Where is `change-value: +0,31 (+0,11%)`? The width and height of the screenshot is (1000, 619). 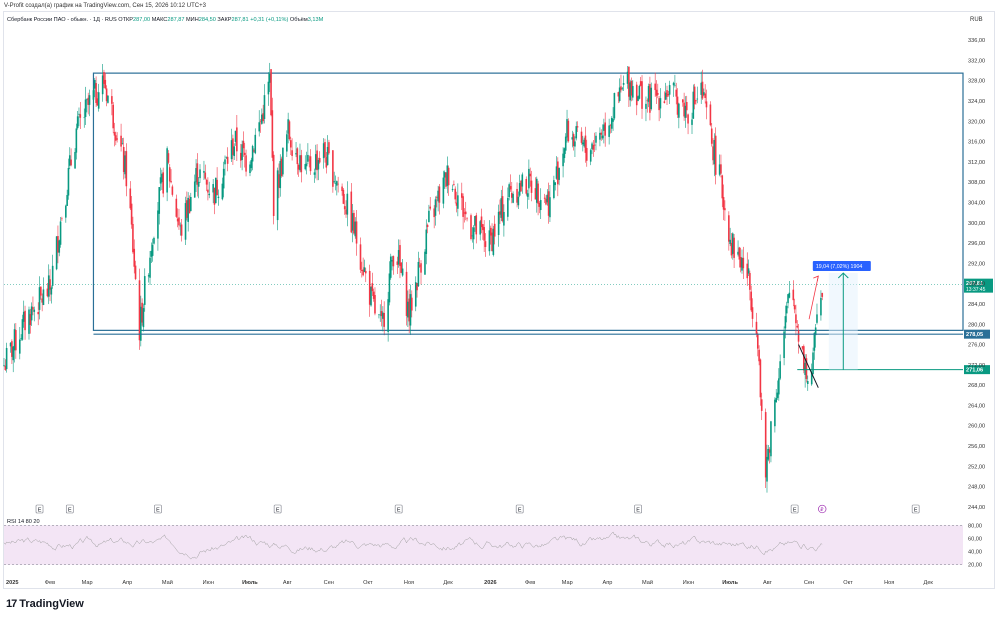
change-value: +0,31 (+0,11%) is located at coordinates (269, 20).